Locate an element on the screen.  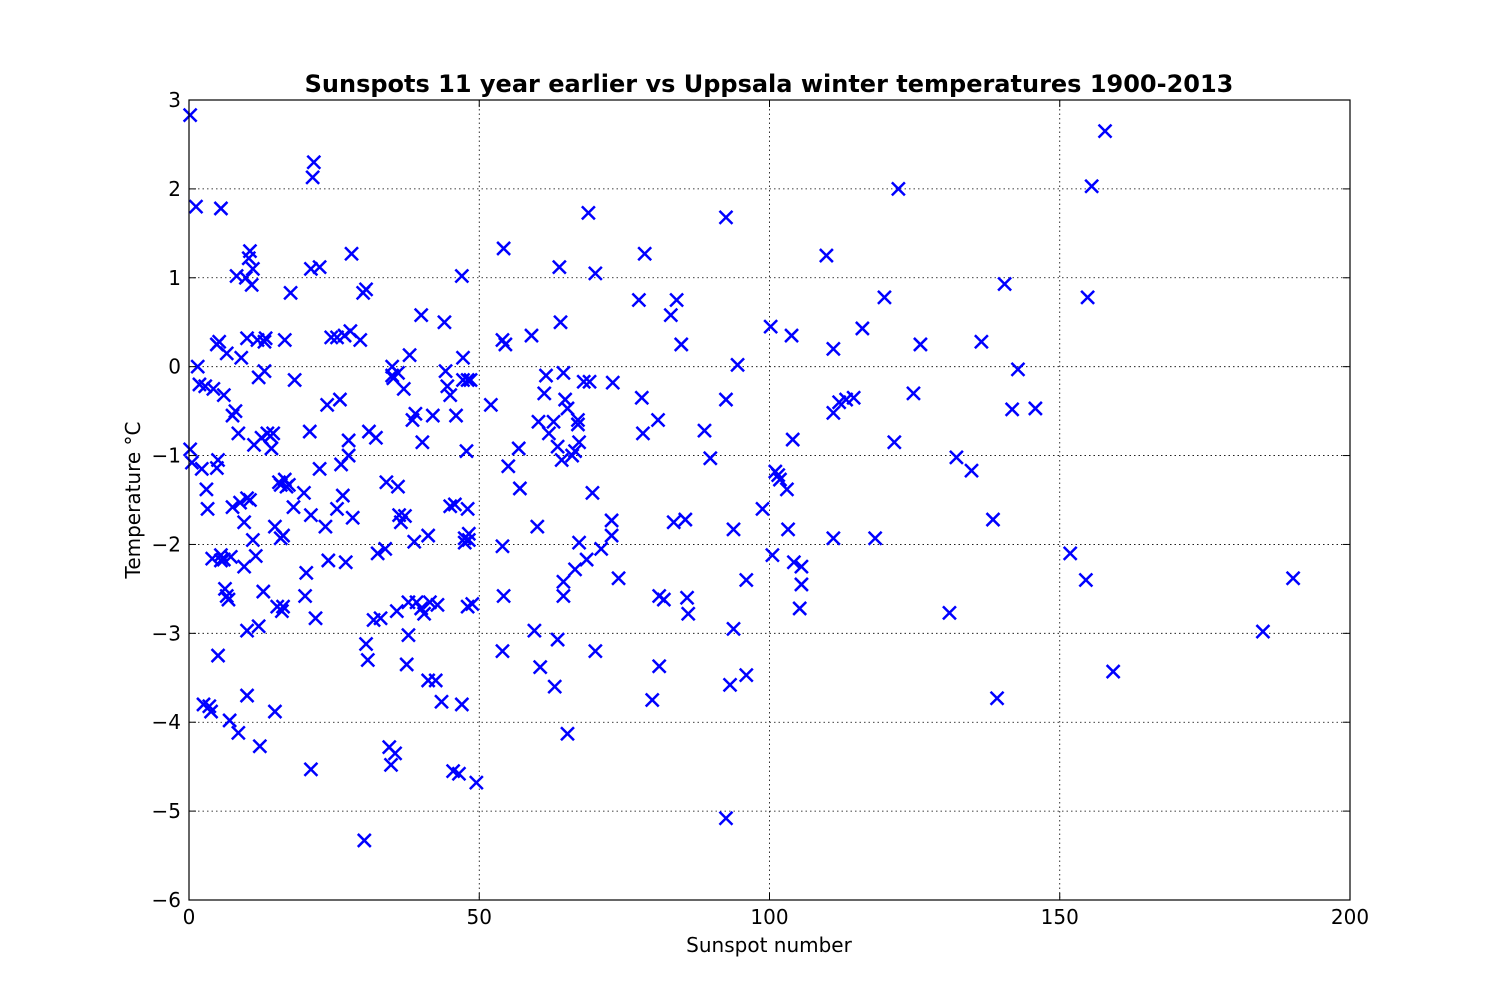
y-tick-label: −1 is located at coordinates (166, 456).